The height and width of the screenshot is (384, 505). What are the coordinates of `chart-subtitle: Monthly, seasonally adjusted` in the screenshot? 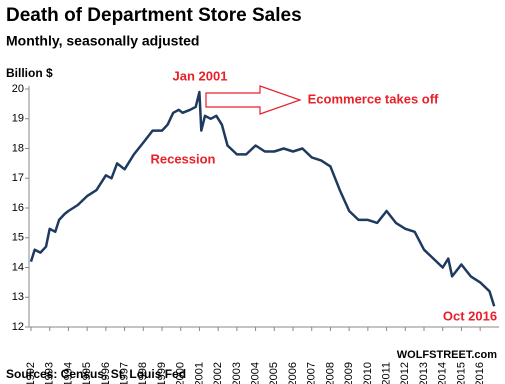 It's located at (102, 41).